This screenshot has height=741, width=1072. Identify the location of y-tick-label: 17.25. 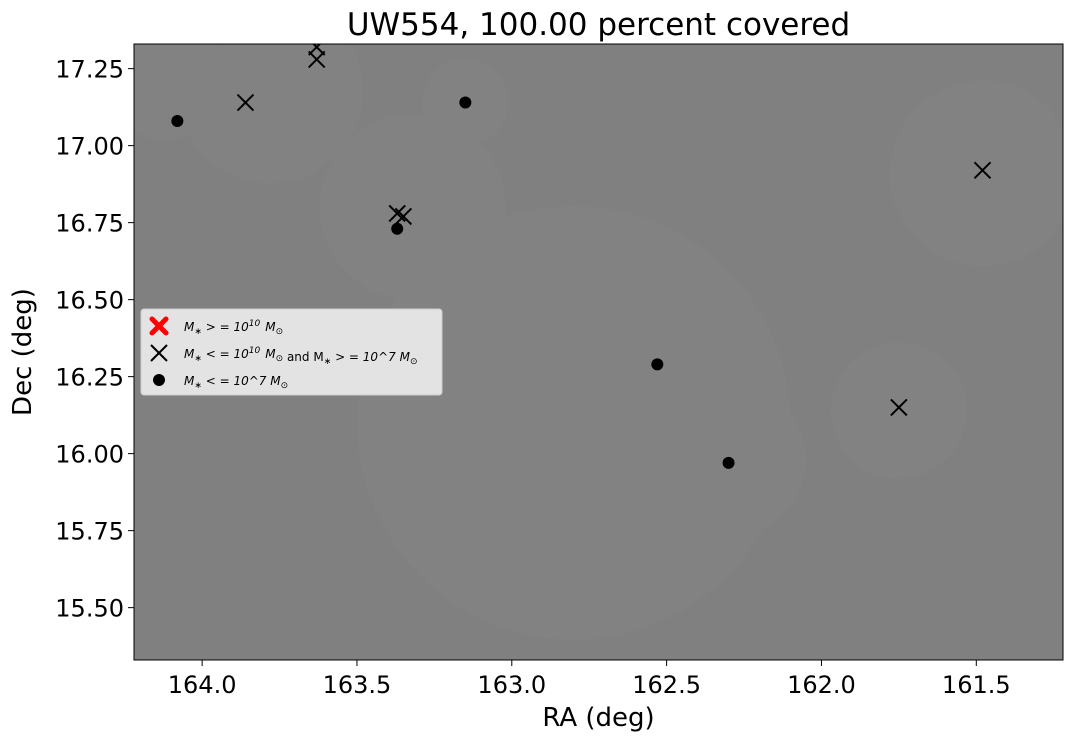
(89, 70).